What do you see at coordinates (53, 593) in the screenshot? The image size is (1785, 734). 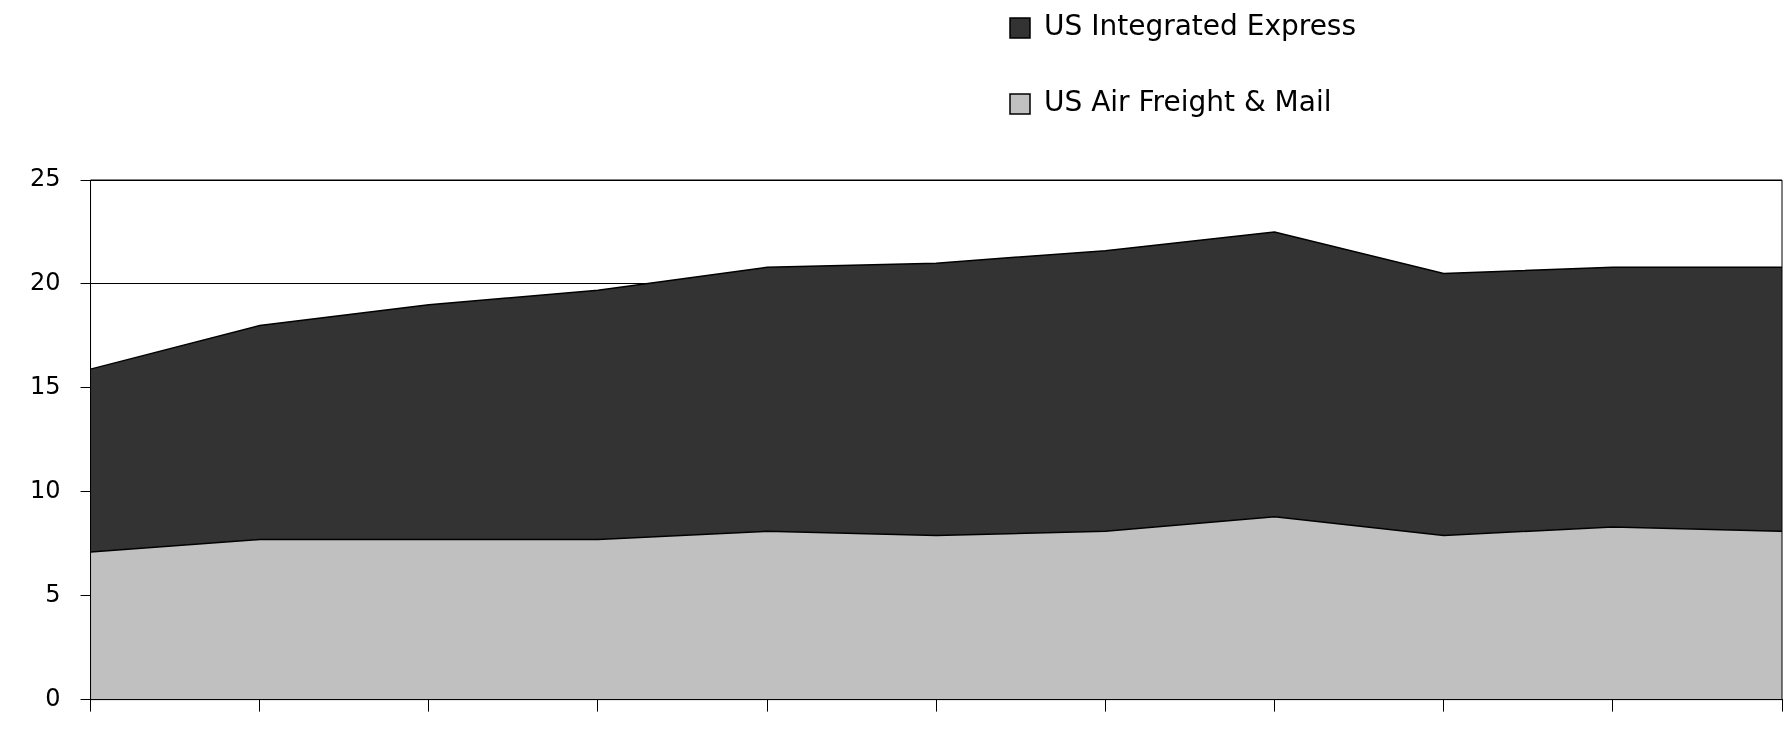 I see `y-tick-label: 5` at bounding box center [53, 593].